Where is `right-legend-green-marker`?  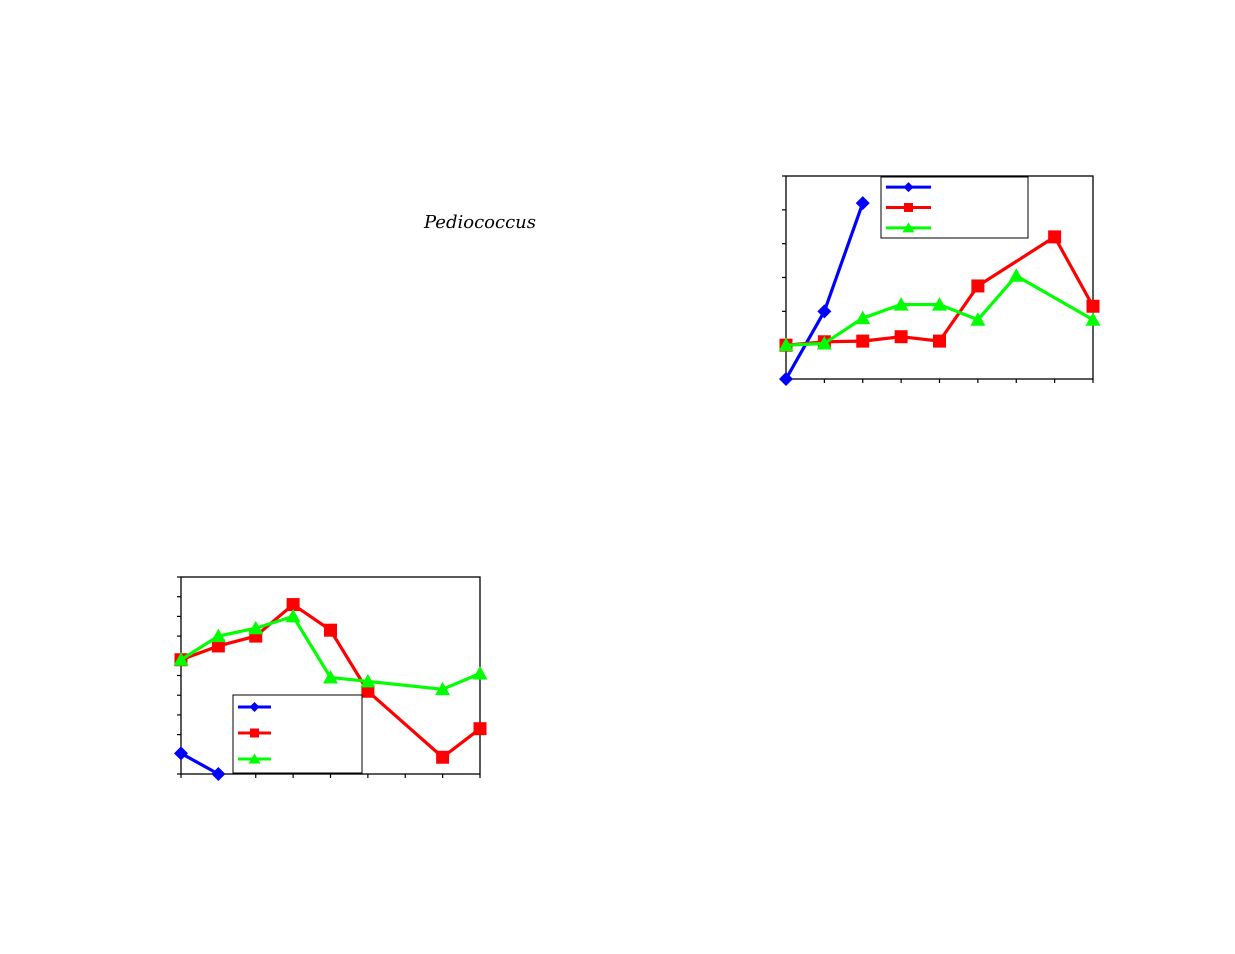 right-legend-green-marker is located at coordinates (908, 227).